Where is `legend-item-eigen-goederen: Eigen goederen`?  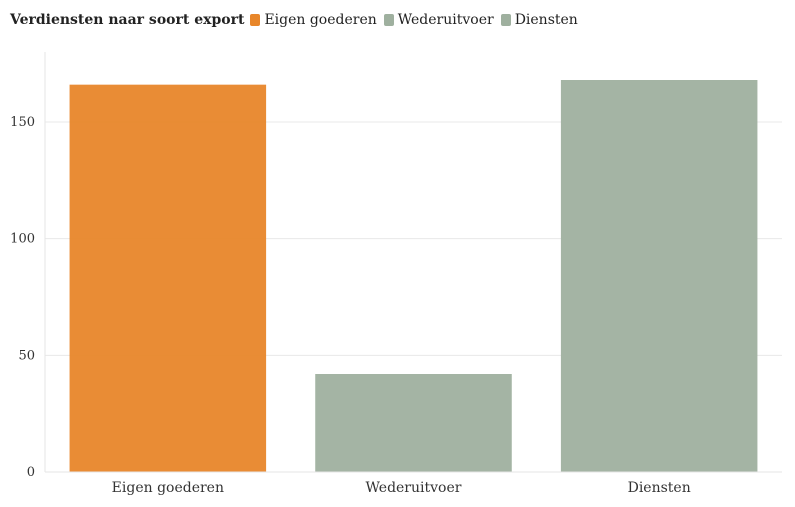 legend-item-eigen-goederen: Eigen goederen is located at coordinates (313, 20).